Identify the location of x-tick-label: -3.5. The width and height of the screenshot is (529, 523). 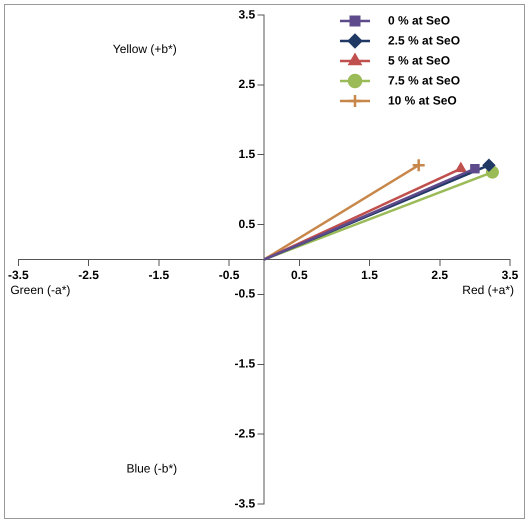
(18, 275).